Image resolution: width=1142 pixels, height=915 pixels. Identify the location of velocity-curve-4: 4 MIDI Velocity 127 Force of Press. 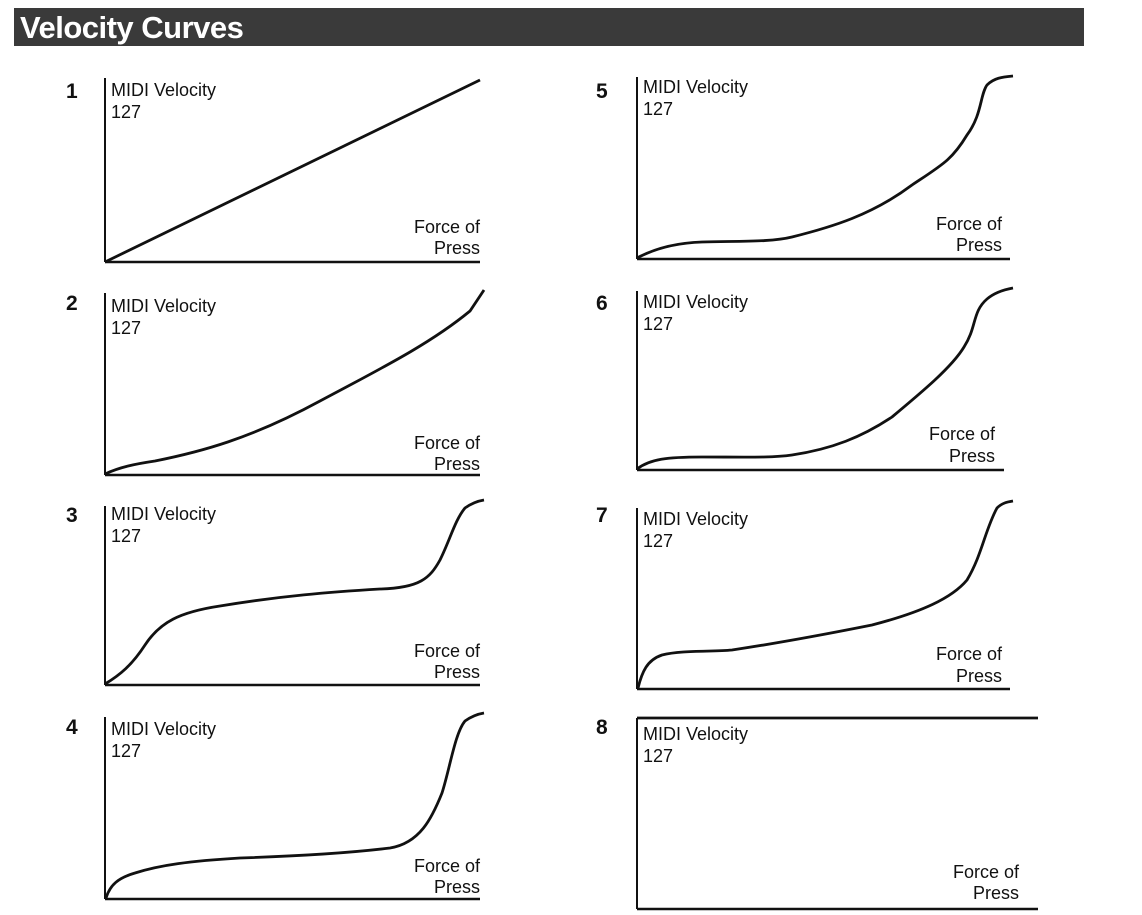
(272, 812).